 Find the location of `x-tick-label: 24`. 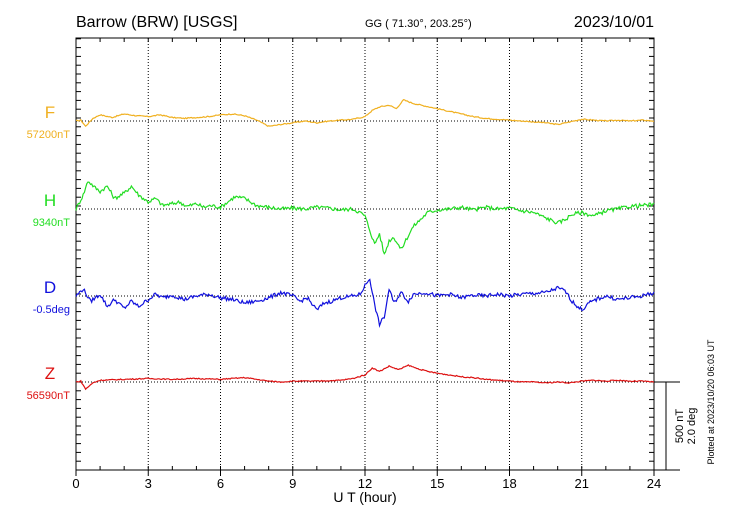

x-tick-label: 24 is located at coordinates (654, 483).